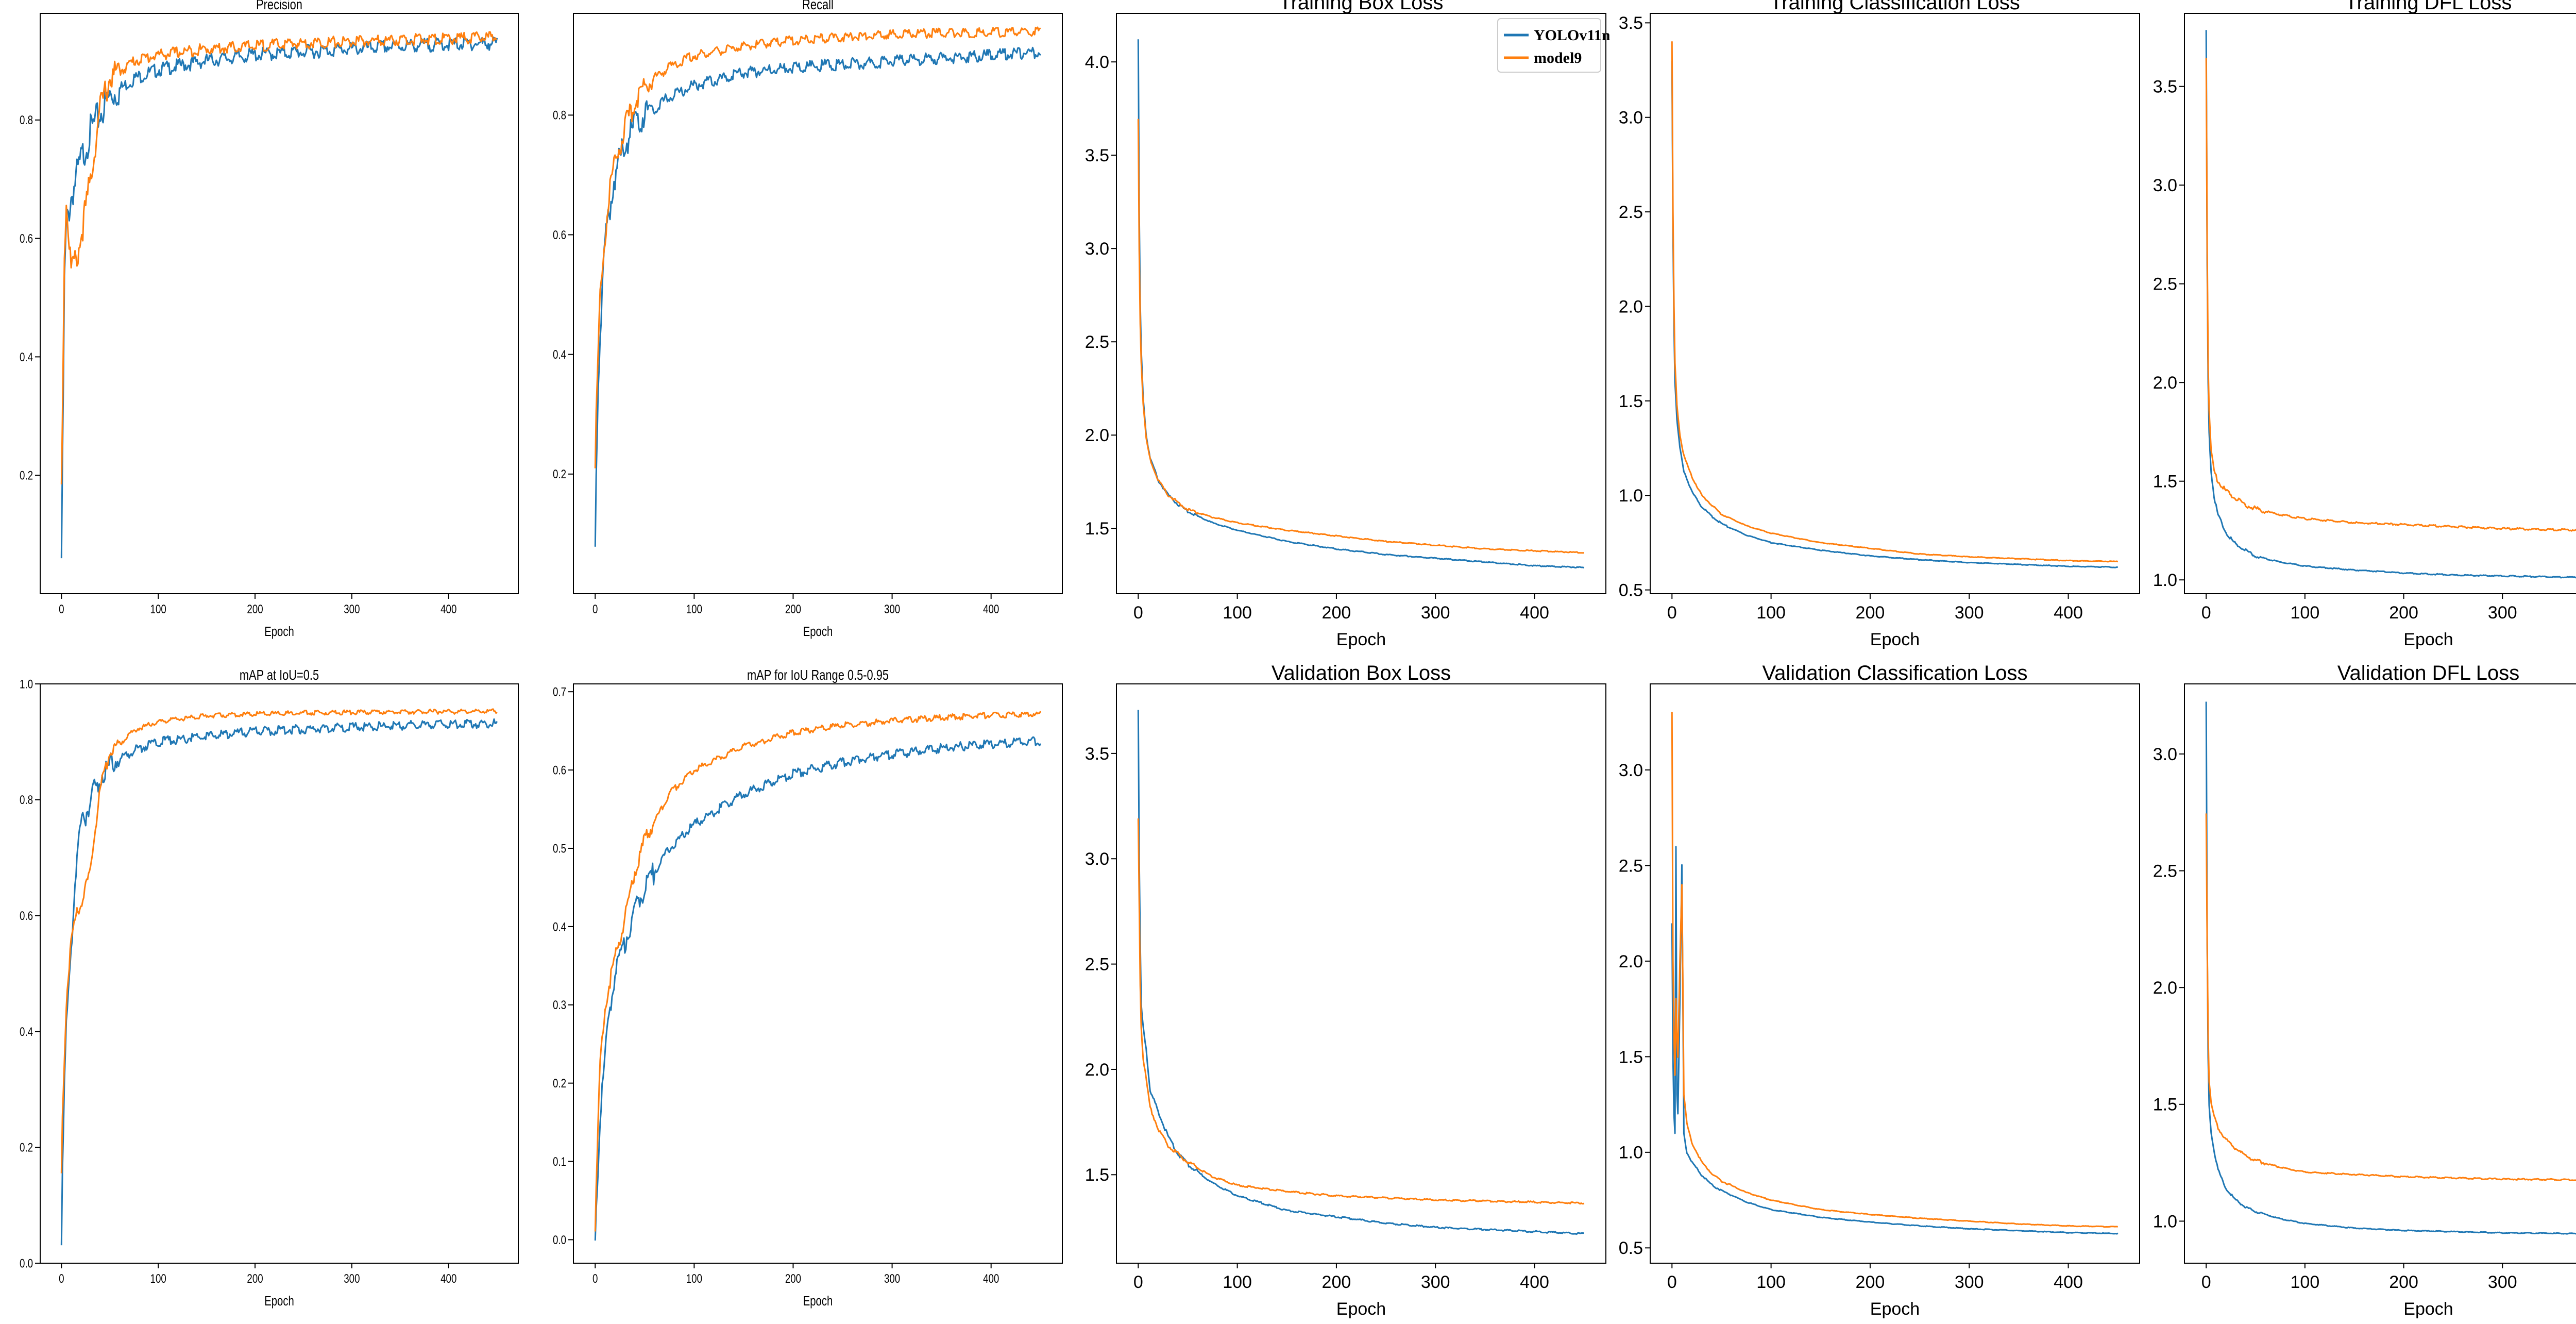  Describe the element at coordinates (2428, 7) in the screenshot. I see `subplot-title: Training DFL Loss` at that location.